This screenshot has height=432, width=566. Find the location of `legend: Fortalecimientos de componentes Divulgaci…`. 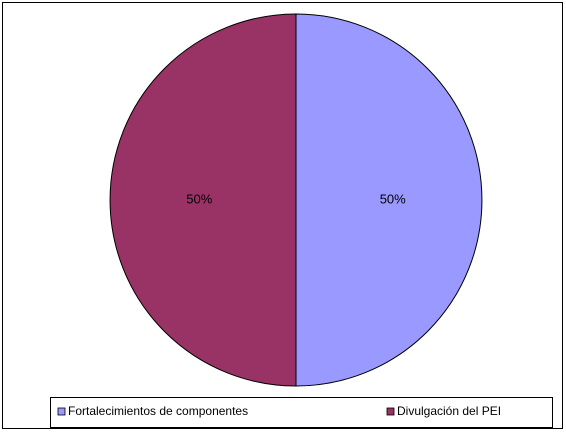

legend: Fortalecimientos de componentes Divulgaci… is located at coordinates (301, 412).